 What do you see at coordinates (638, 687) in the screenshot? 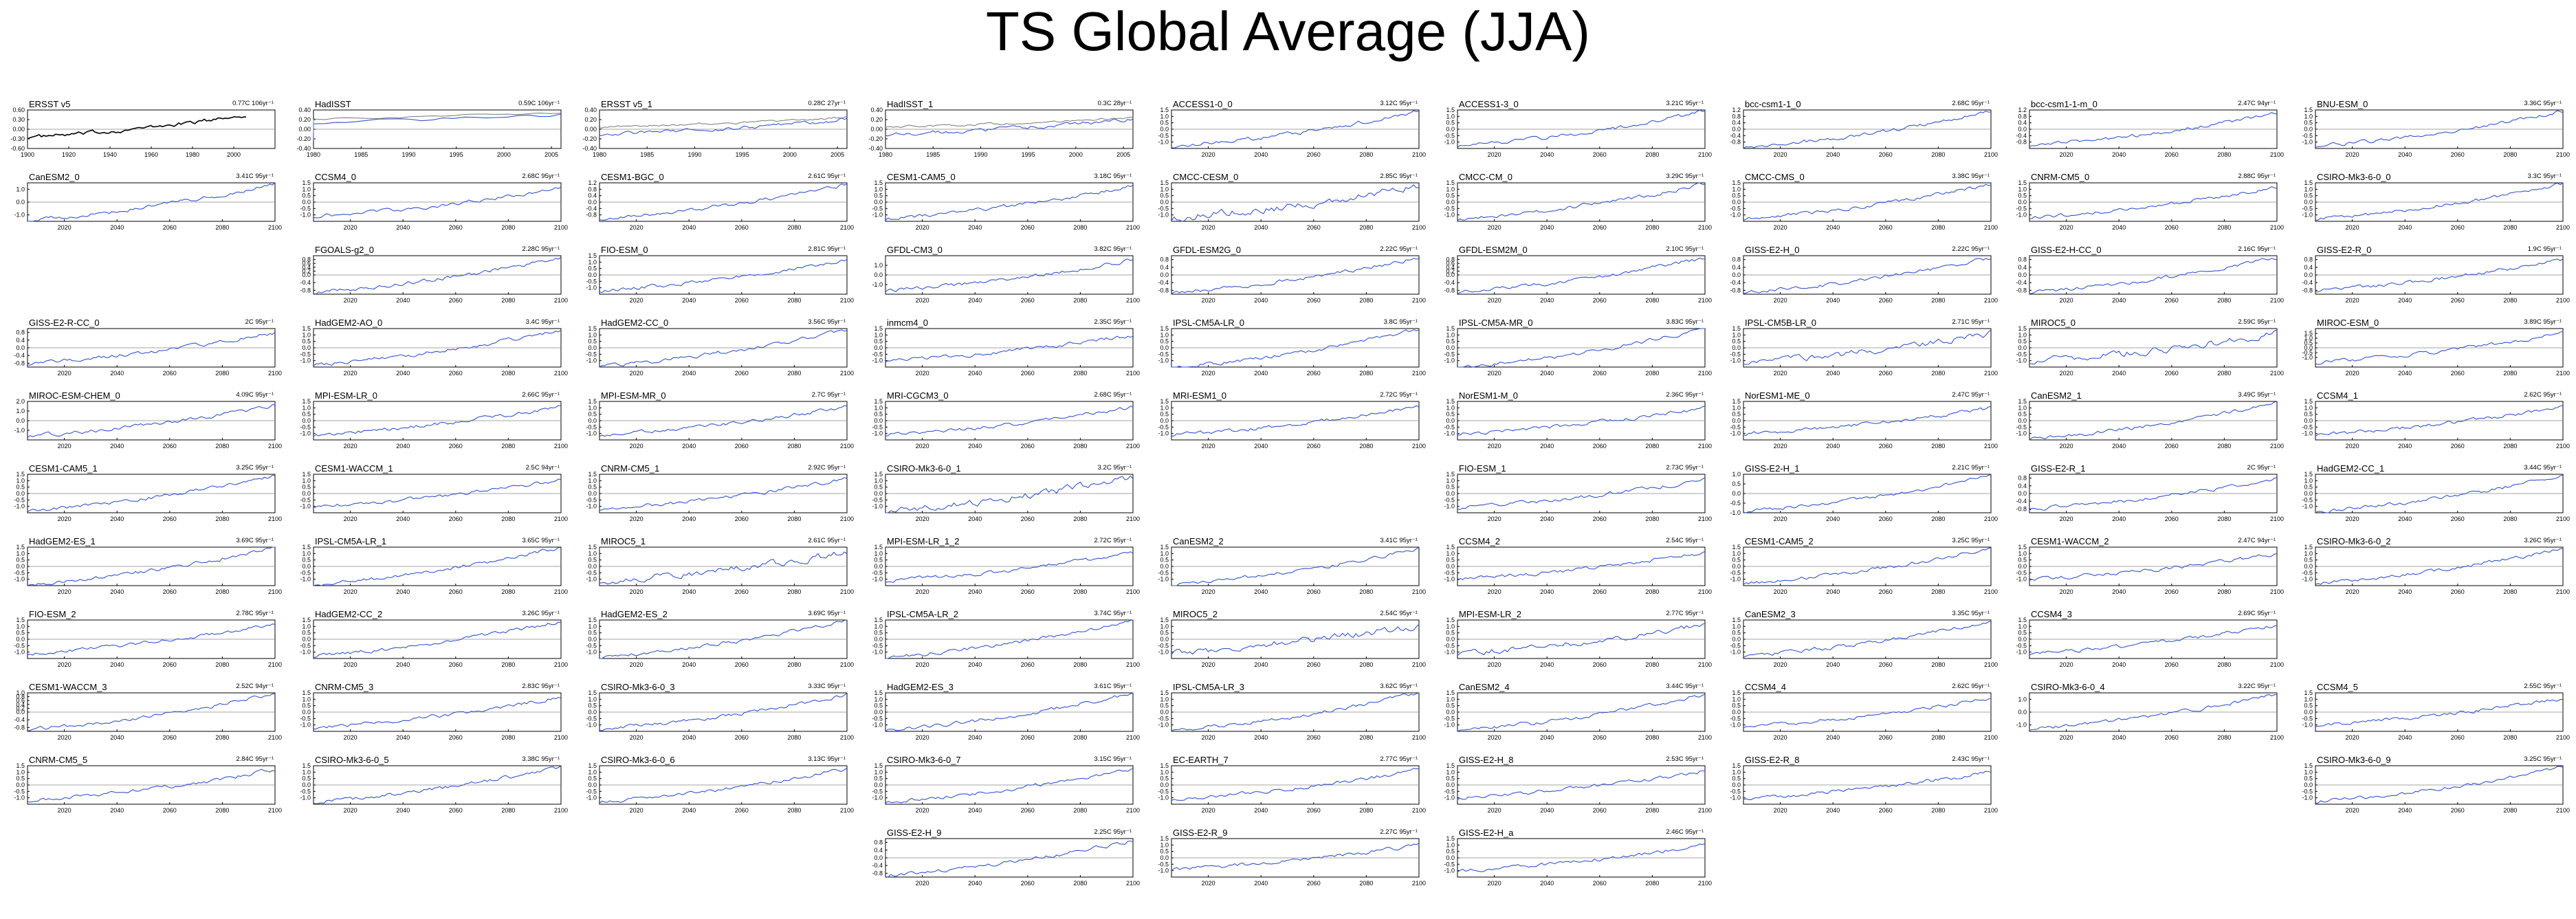
I see `panel-title: CSIRO-Mk3-6-0_3` at bounding box center [638, 687].